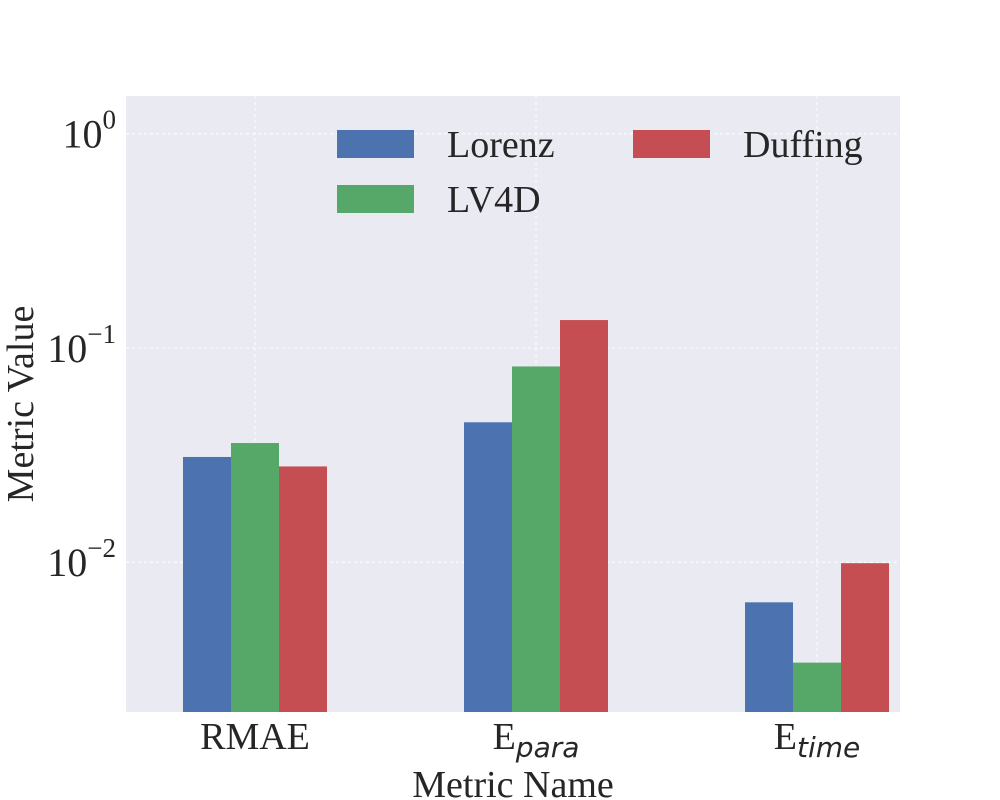  I want to click on bar-duffing-epara, so click(584, 516).